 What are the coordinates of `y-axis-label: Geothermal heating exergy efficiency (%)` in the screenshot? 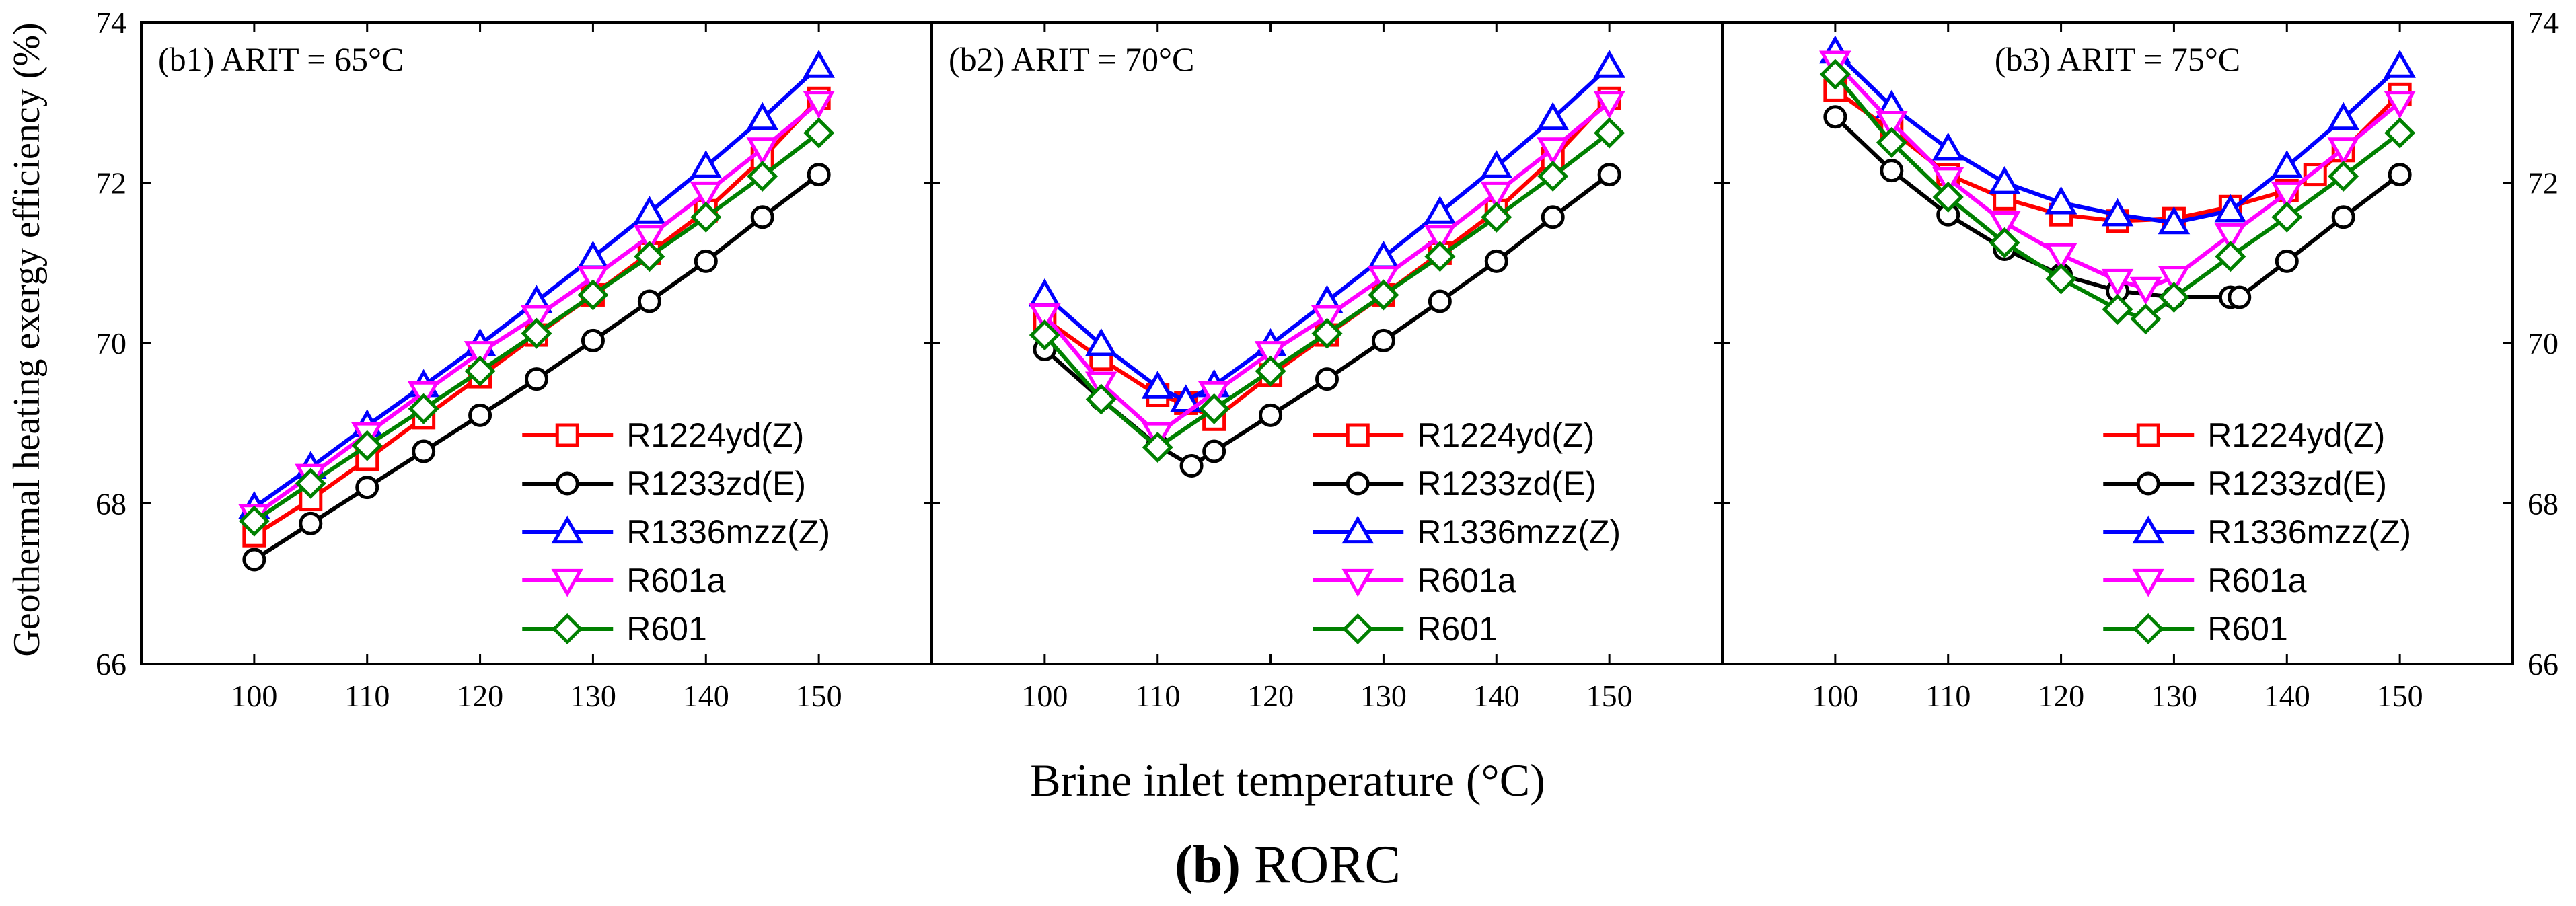 It's located at (27, 339).